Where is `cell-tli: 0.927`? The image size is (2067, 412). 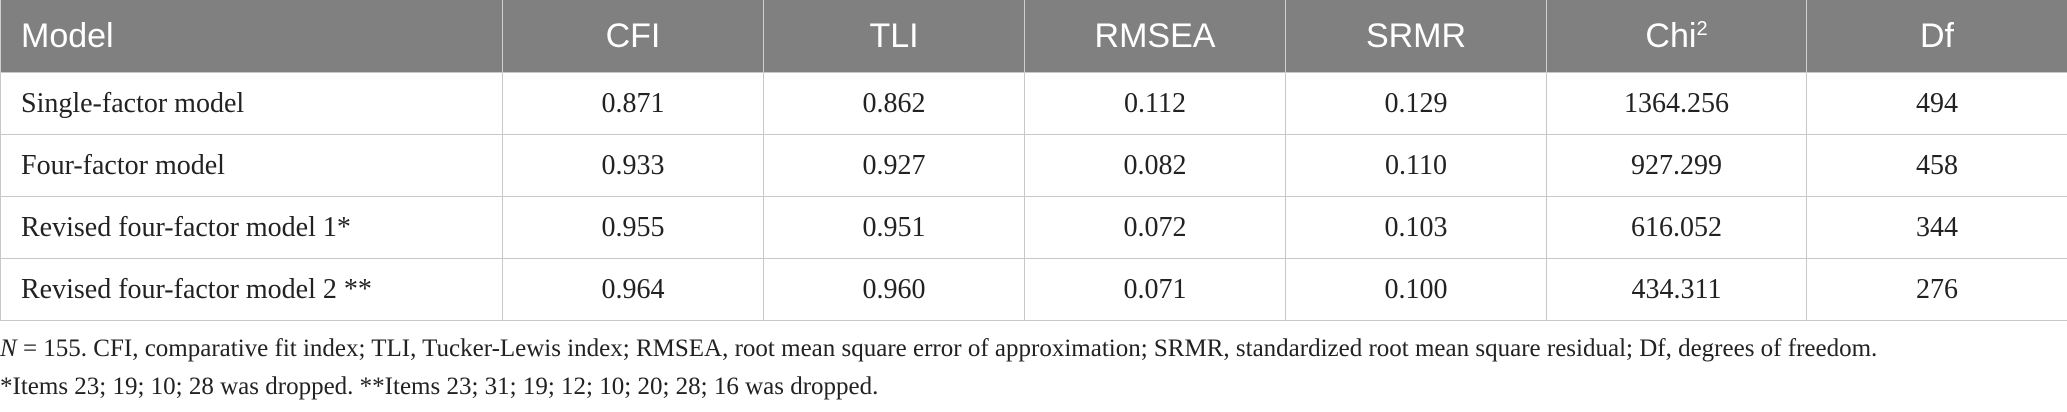
cell-tli: 0.927 is located at coordinates (894, 165).